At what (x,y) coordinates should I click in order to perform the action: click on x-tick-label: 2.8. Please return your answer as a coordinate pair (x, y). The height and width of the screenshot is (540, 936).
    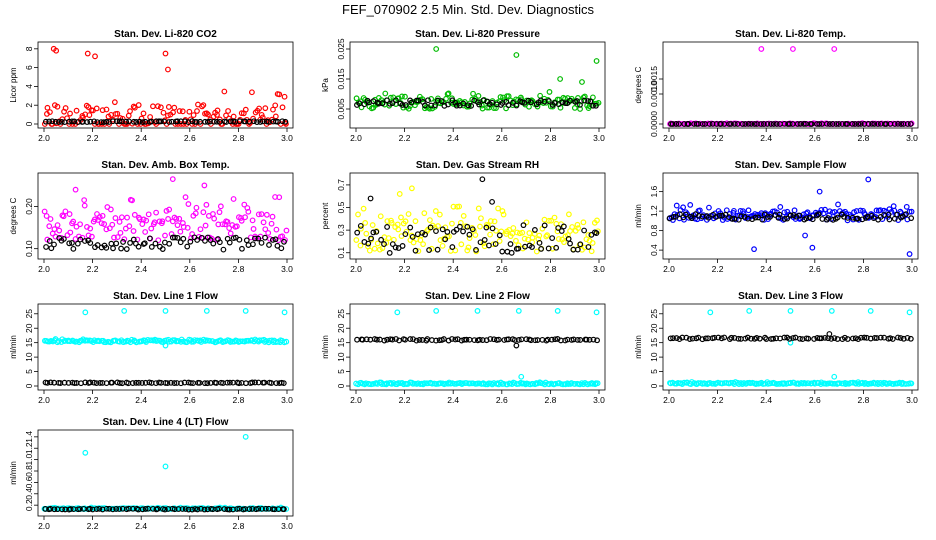
    Looking at the image, I should click on (238, 400).